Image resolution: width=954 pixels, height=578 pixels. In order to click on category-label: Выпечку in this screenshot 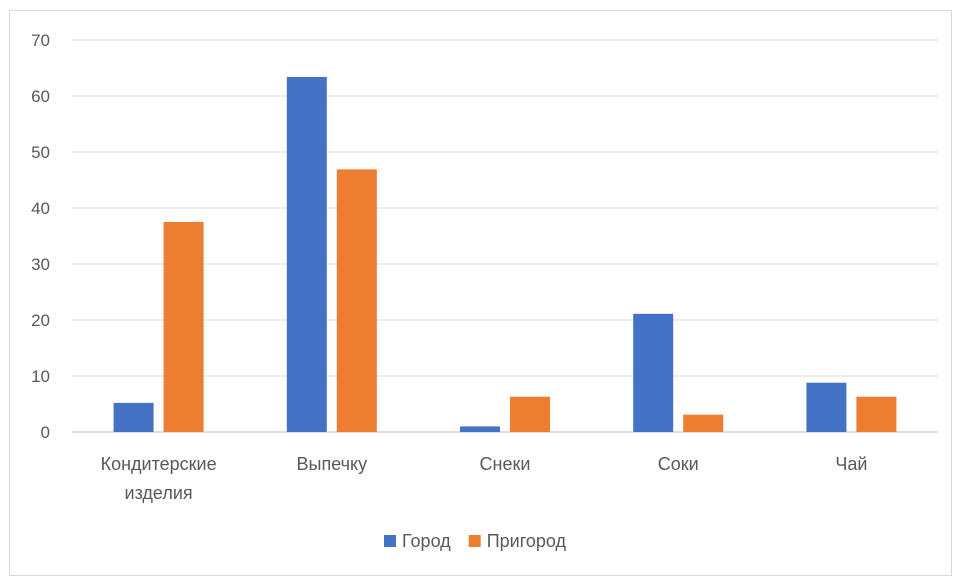, I will do `click(332, 464)`.